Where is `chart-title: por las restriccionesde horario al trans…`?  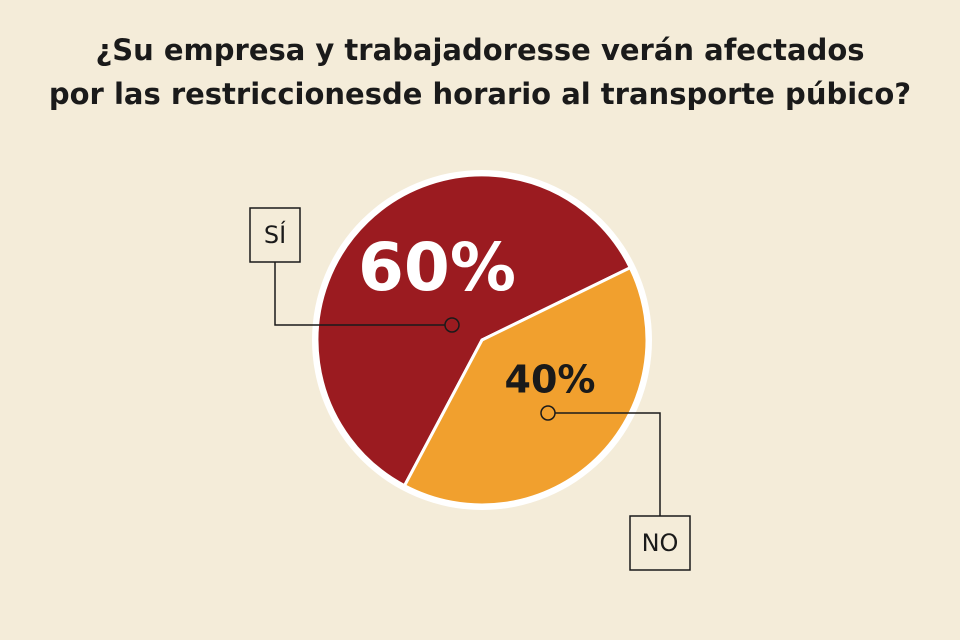 chart-title: por las restriccionesde horario al trans… is located at coordinates (480, 94).